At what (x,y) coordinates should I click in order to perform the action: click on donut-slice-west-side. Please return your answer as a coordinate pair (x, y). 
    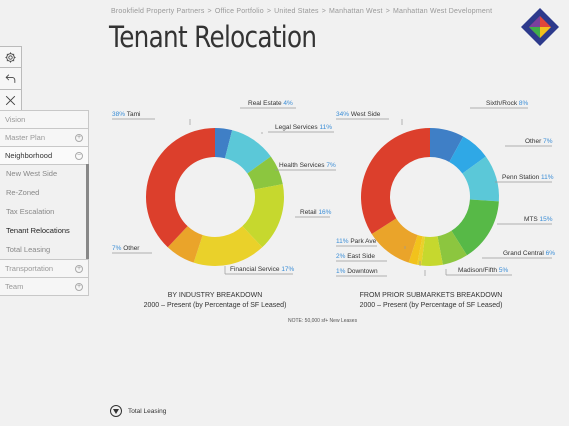
    Looking at the image, I should click on (395, 181).